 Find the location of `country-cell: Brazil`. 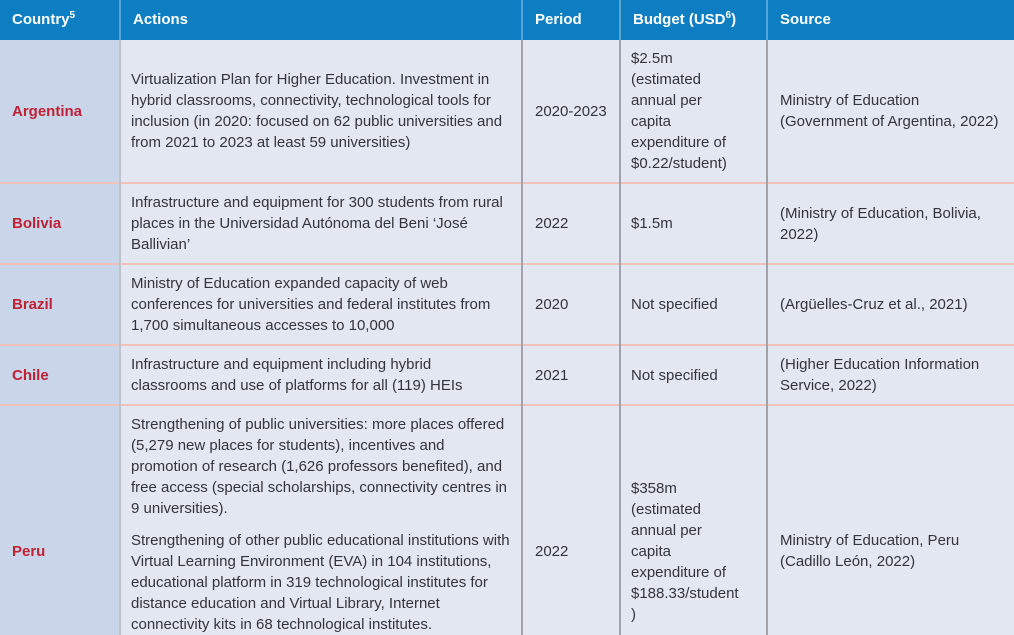

country-cell: Brazil is located at coordinates (60, 304).